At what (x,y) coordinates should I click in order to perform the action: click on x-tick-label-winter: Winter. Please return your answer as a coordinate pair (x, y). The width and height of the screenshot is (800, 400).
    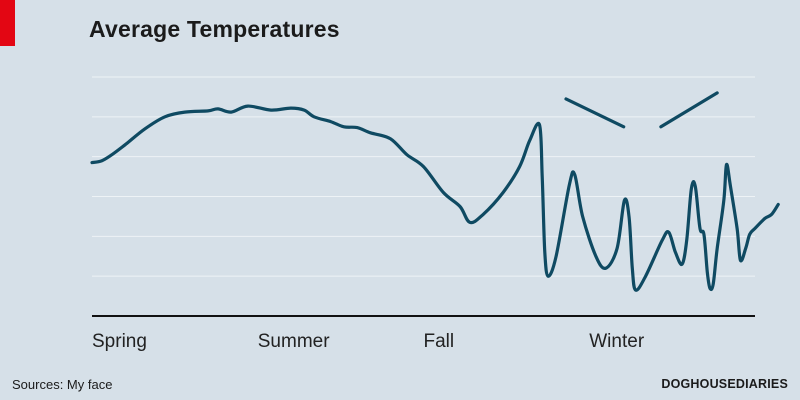
    Looking at the image, I should click on (617, 341).